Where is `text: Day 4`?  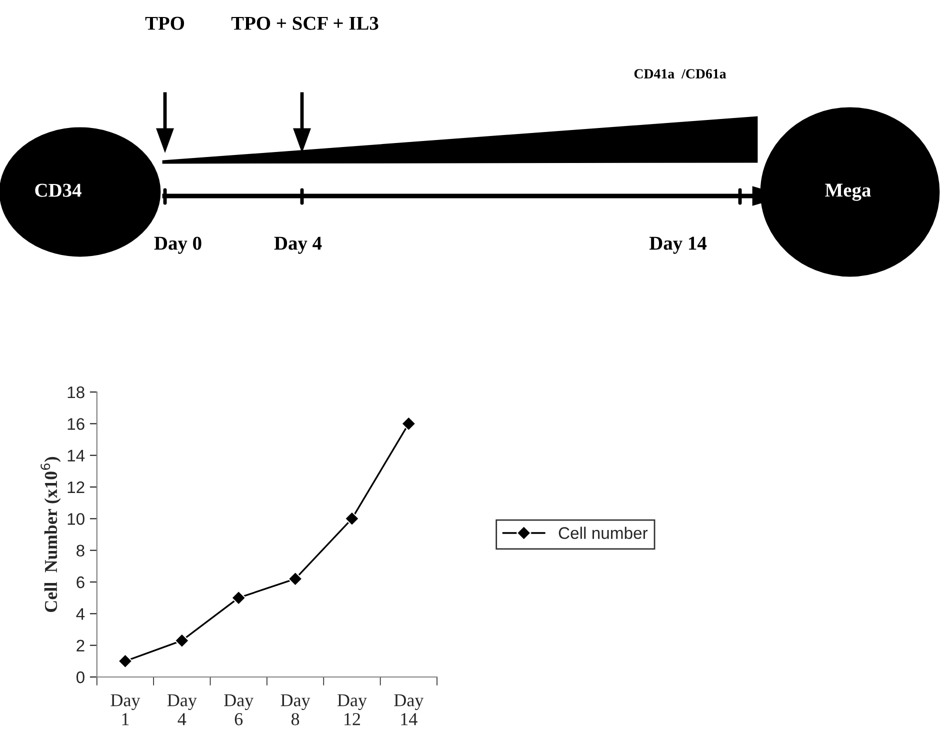
text: Day 4 is located at coordinates (298, 245).